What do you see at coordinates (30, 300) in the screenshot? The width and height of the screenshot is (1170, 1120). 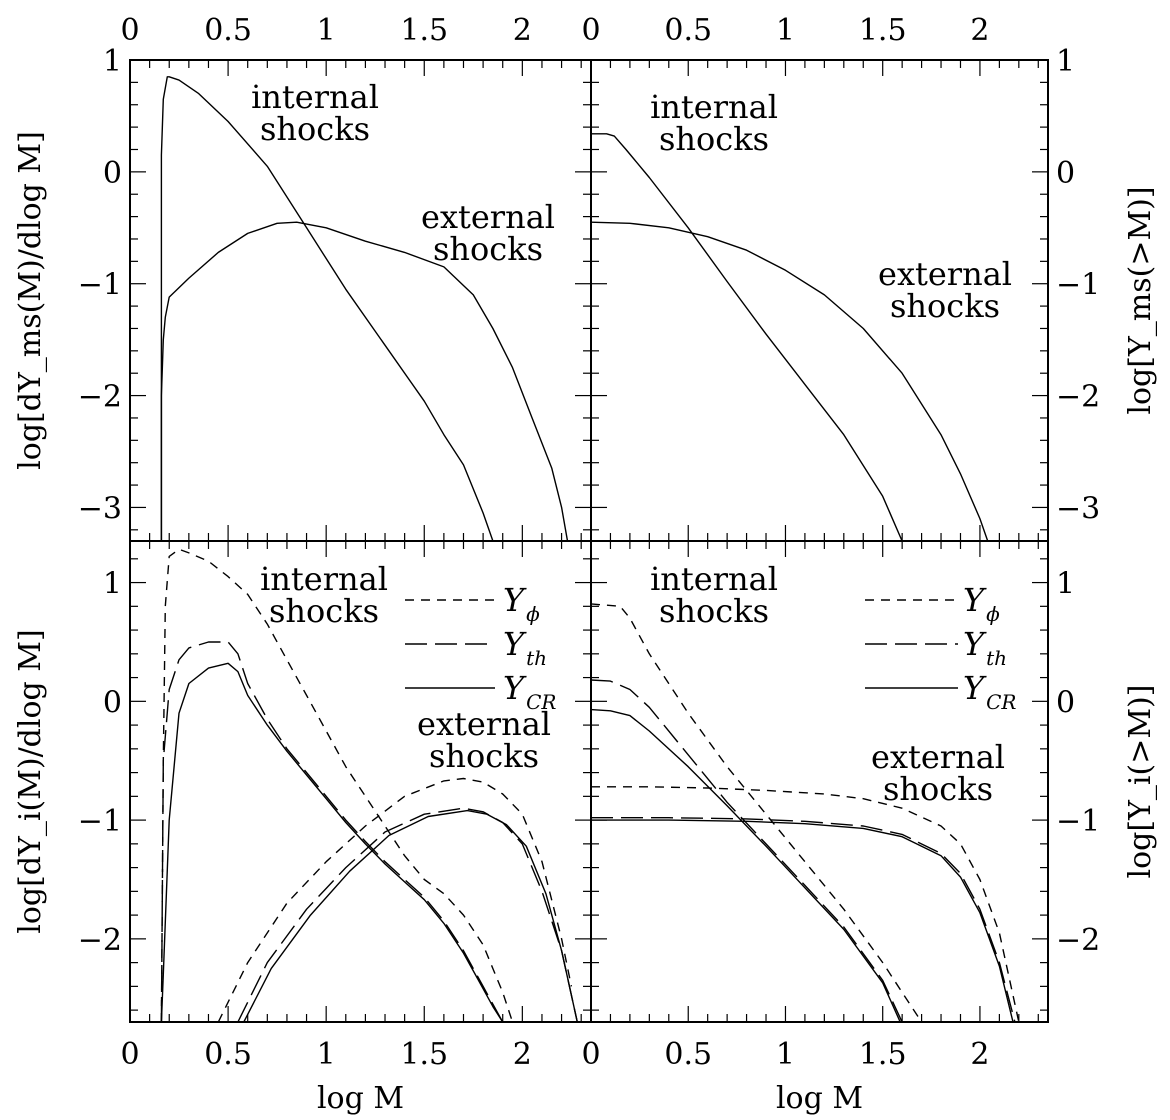 I see `y-axis-label: log[dY_ms(M)/dlog M]` at bounding box center [30, 300].